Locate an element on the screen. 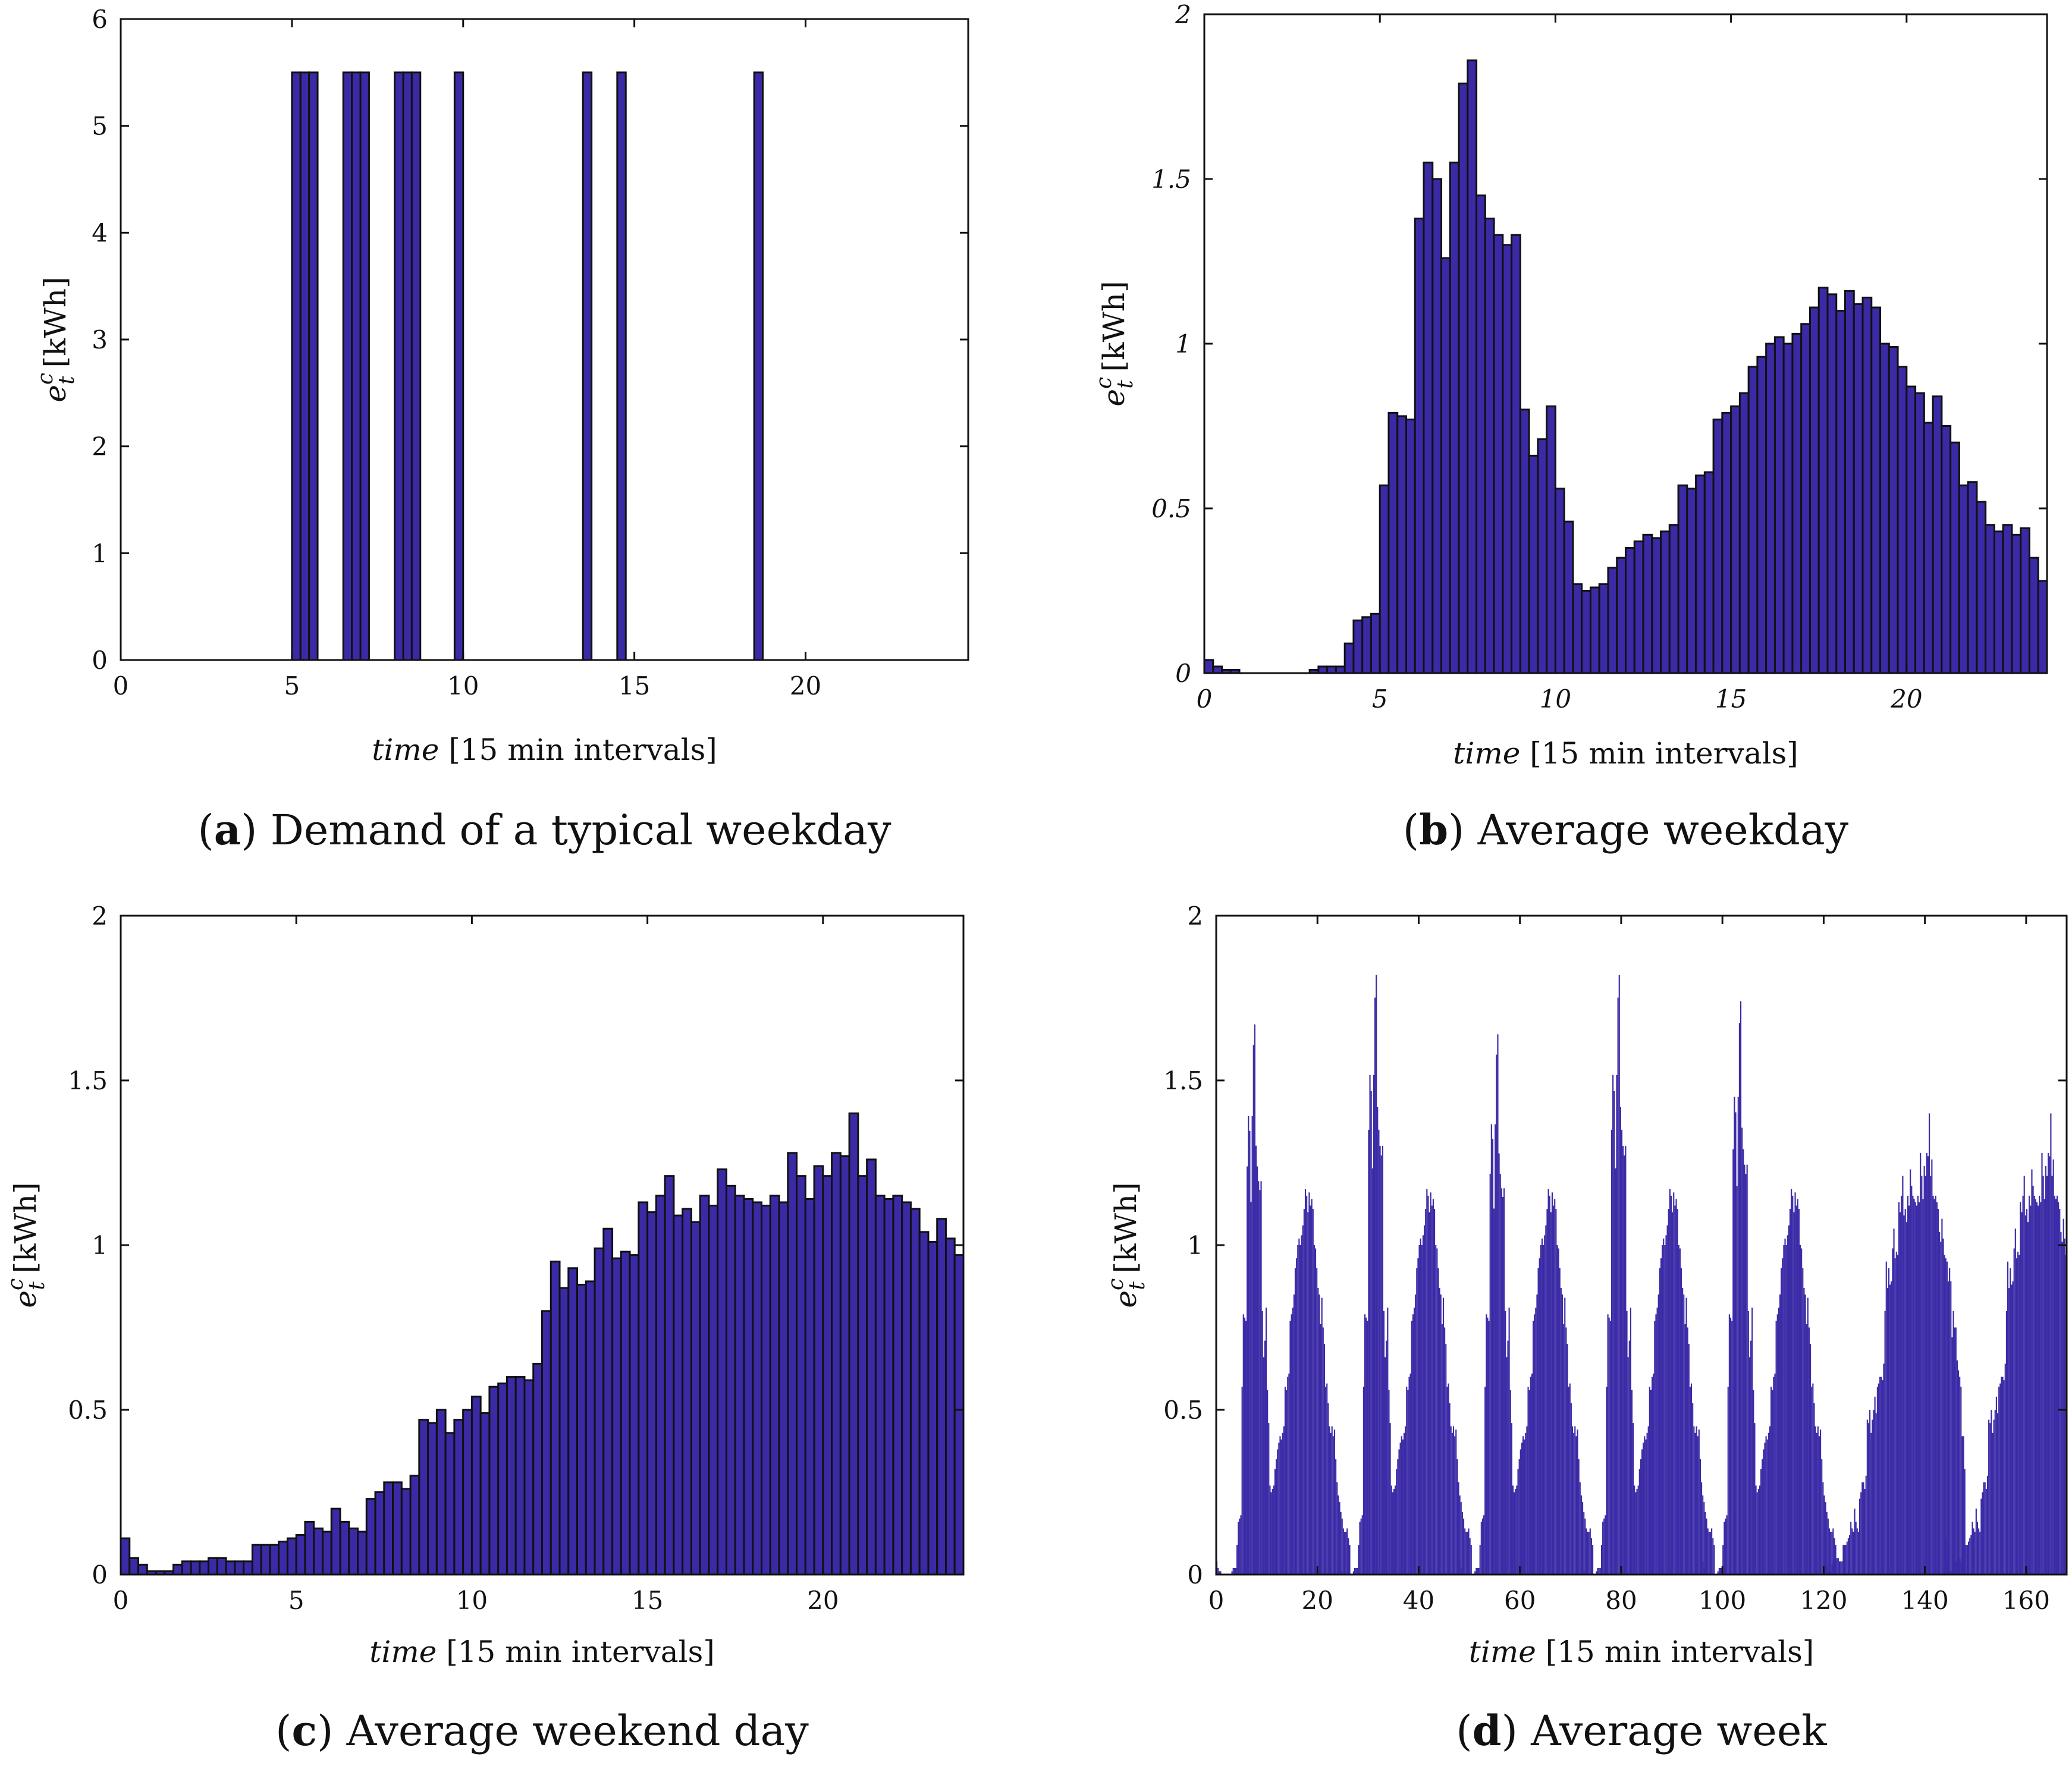 The height and width of the screenshot is (1766, 2072). panel-b-ylabel: ect[kWh] is located at coordinates (1115, 343).